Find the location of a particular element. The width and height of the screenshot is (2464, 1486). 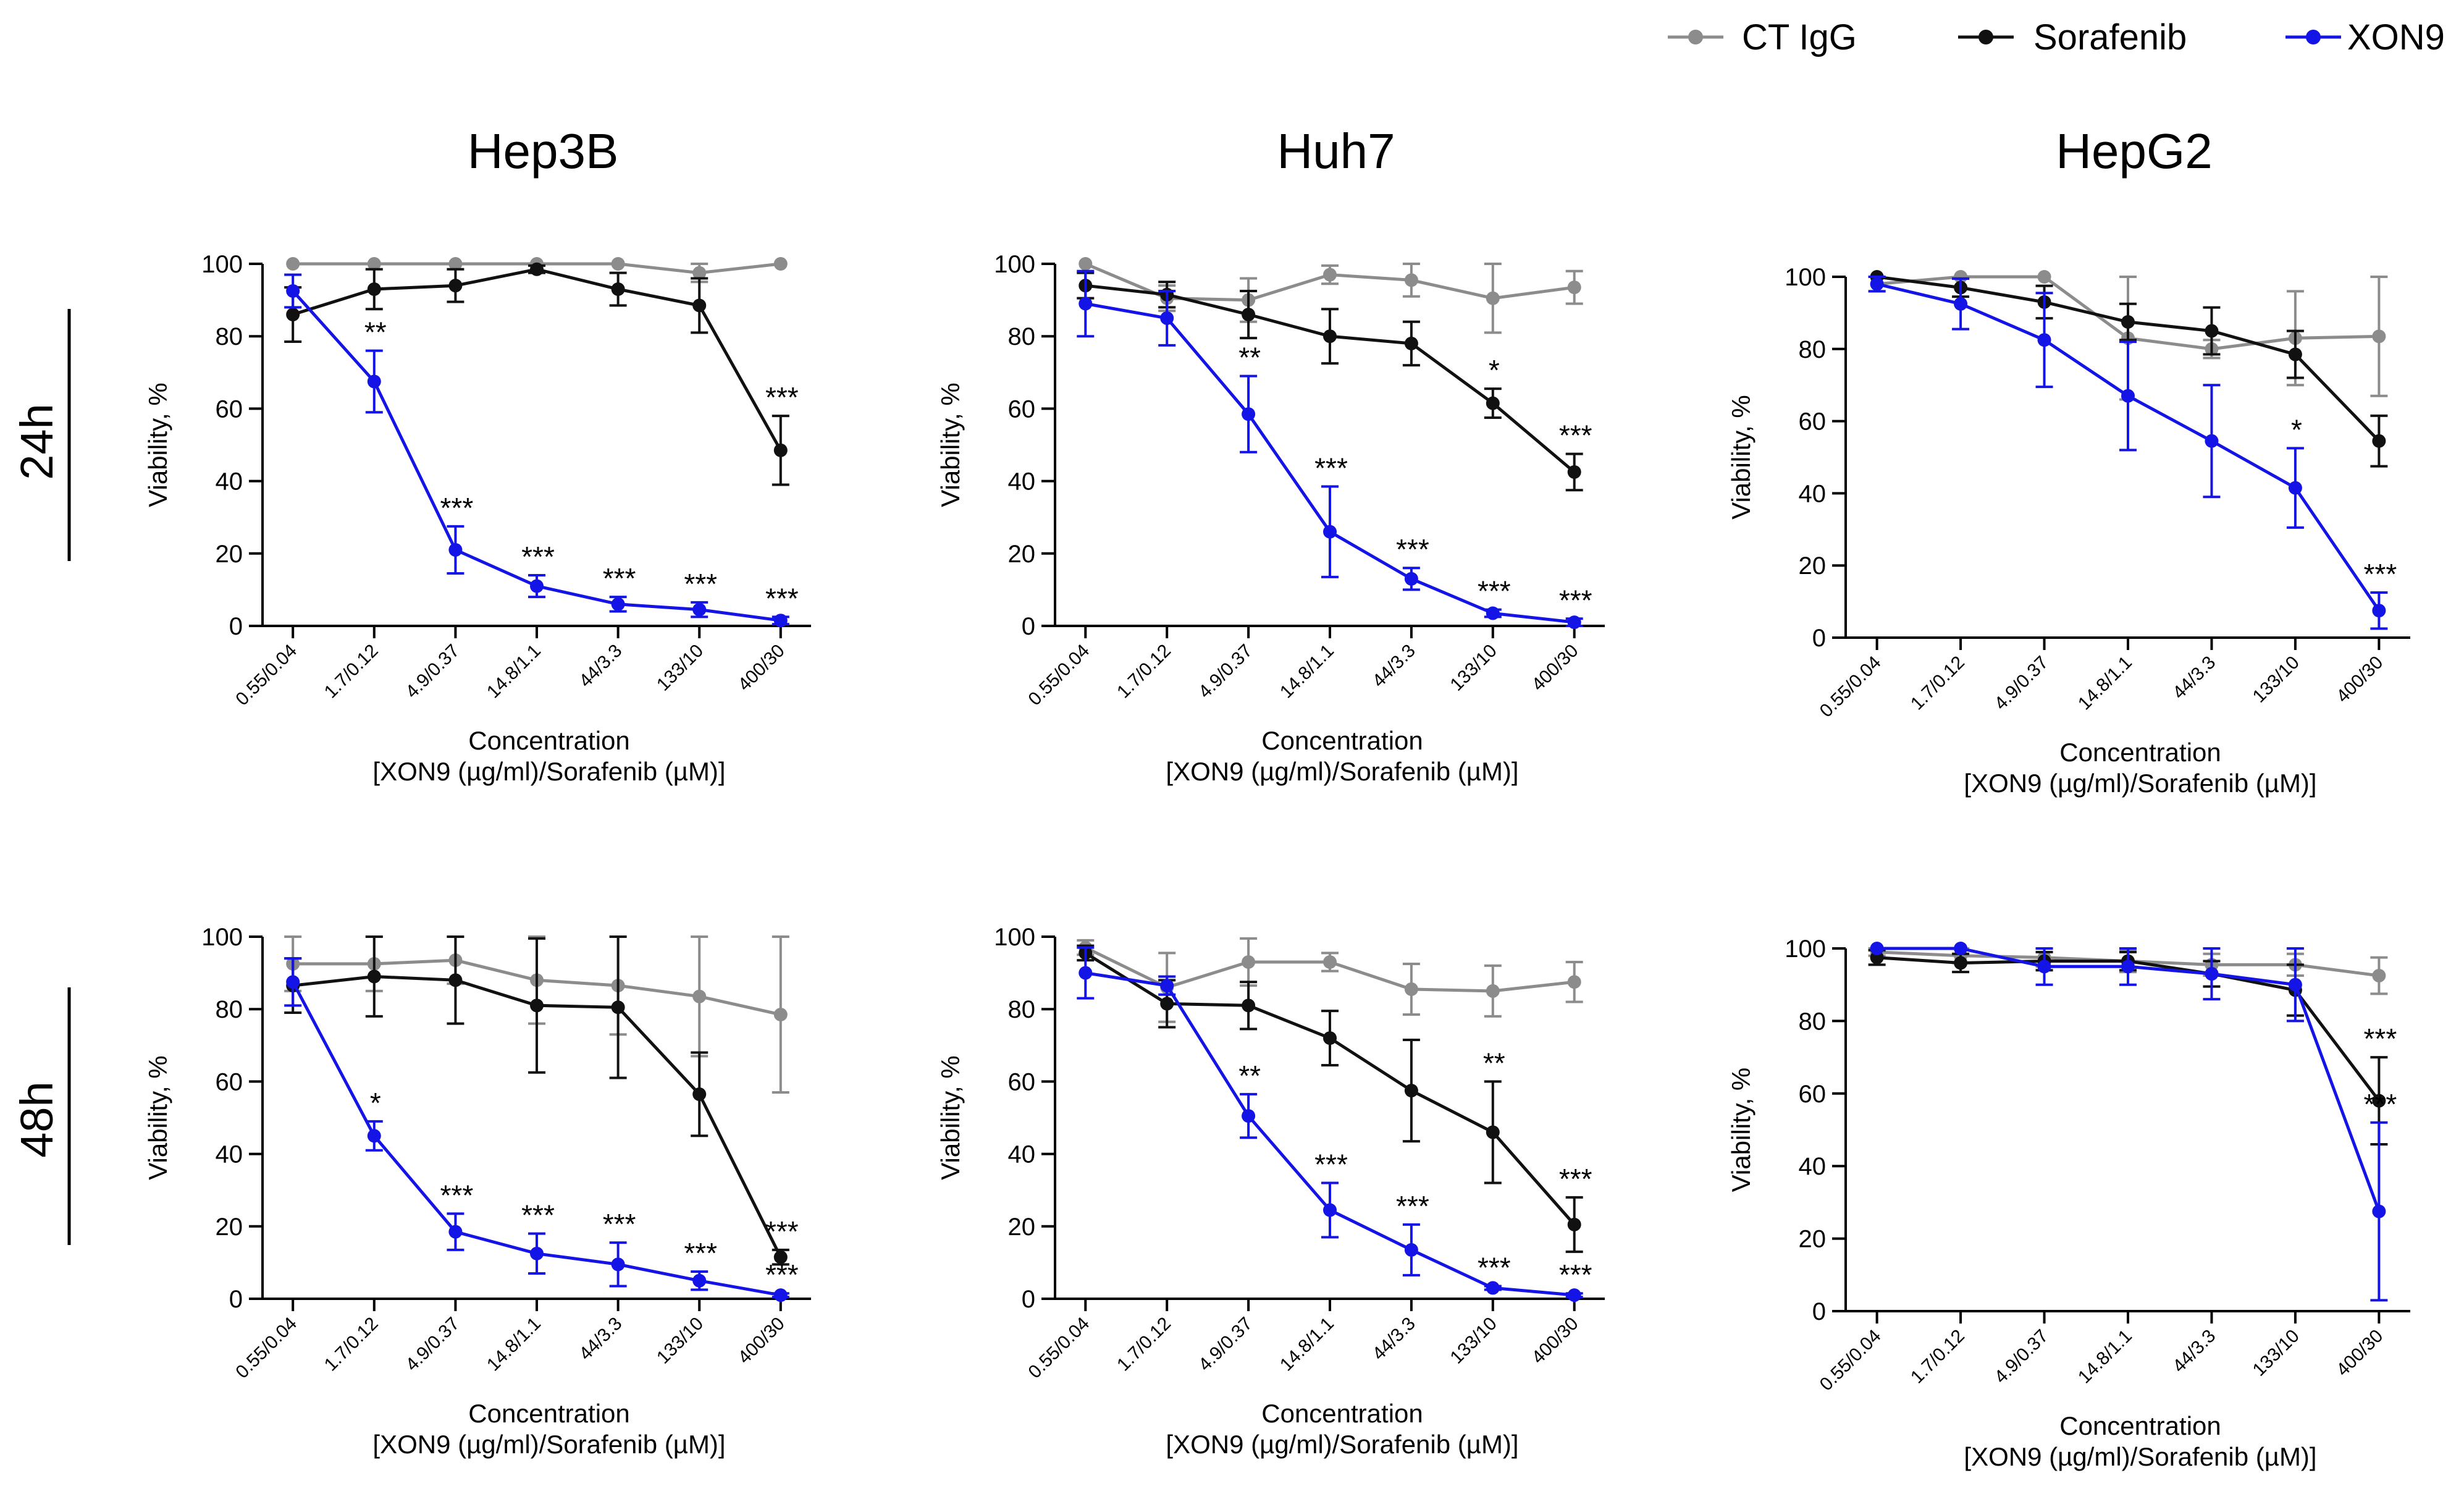

legend-marker-ct is located at coordinates (1695, 37).